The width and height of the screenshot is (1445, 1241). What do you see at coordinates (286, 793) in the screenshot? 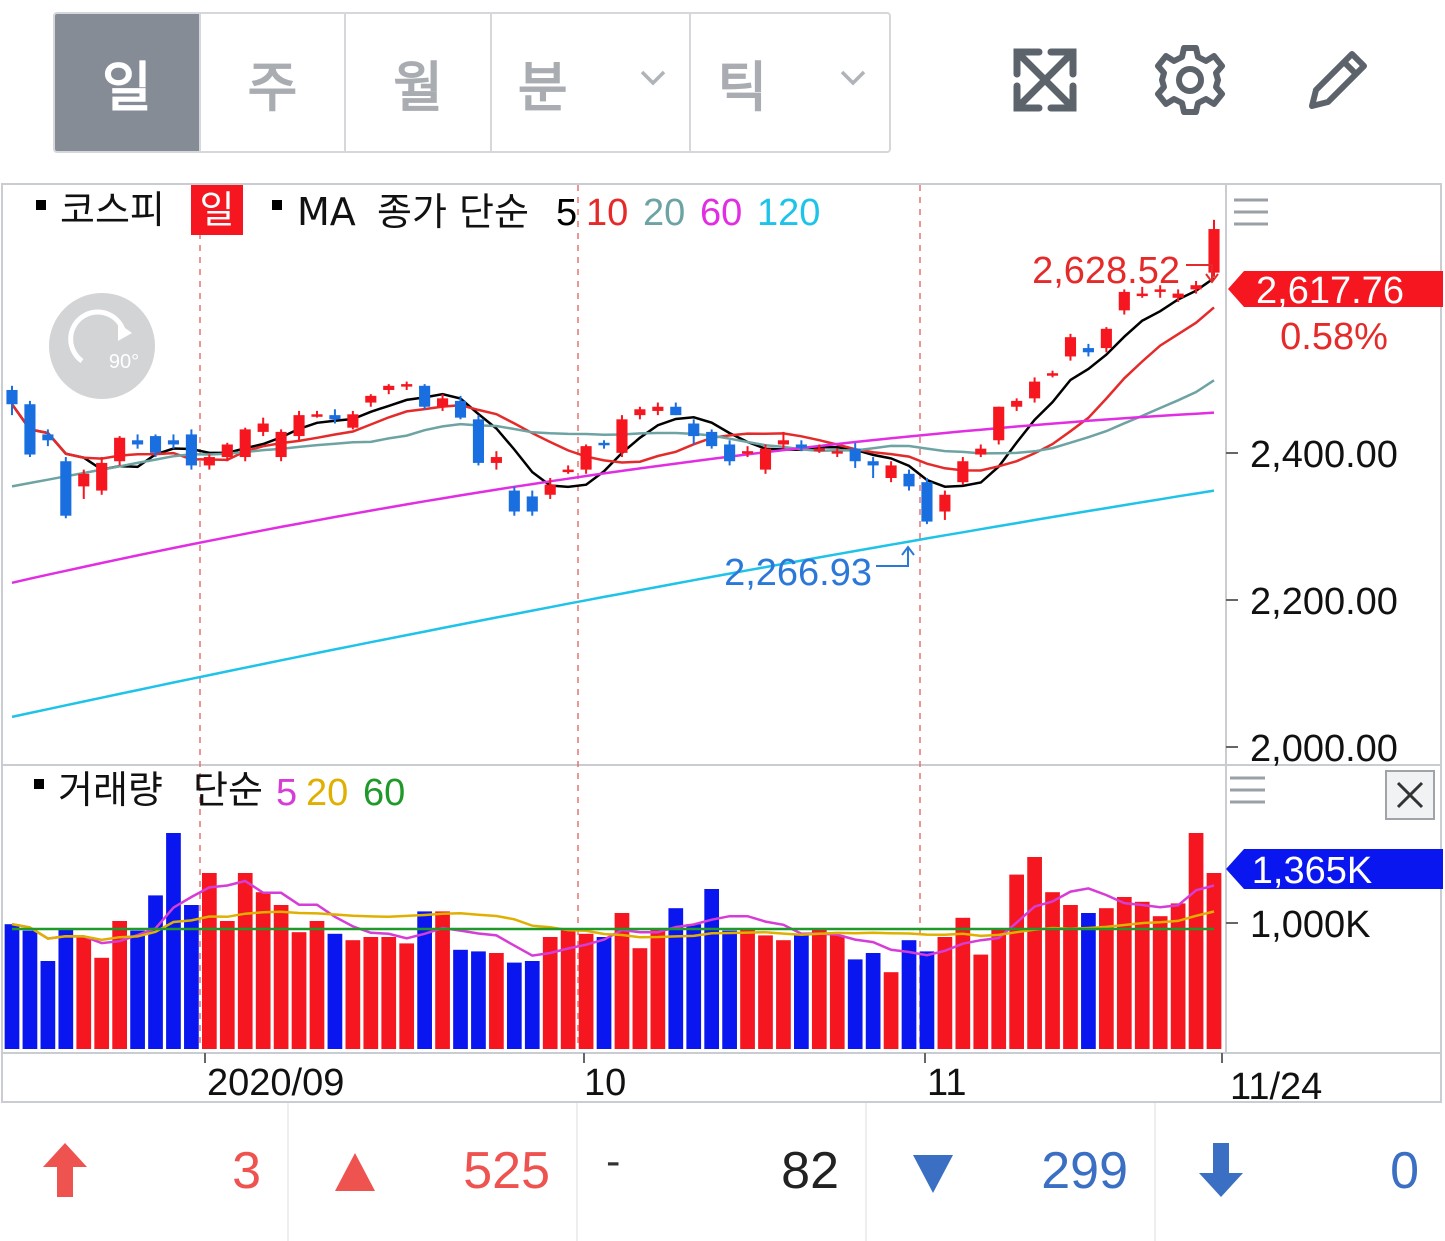
I see `vol-ma-5-legend: 5` at bounding box center [286, 793].